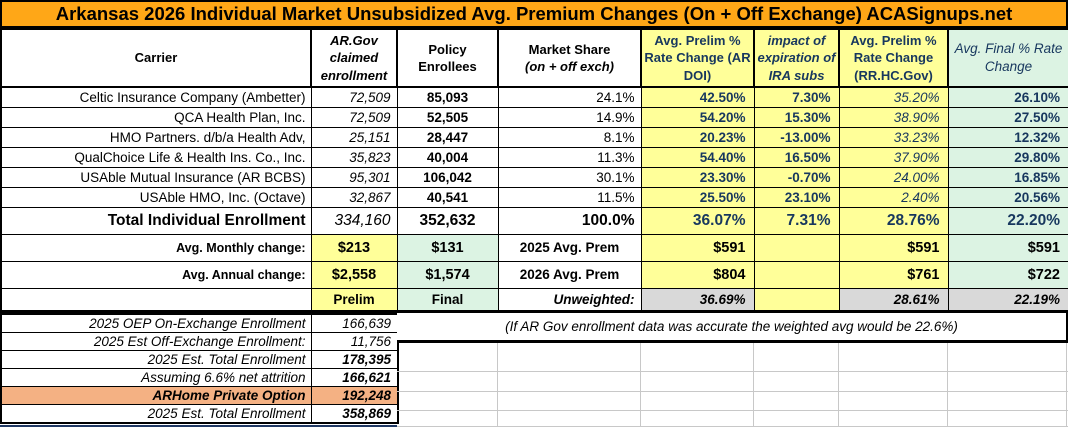 The height and width of the screenshot is (427, 1068). I want to click on market-share: 30.1%, so click(569, 177).